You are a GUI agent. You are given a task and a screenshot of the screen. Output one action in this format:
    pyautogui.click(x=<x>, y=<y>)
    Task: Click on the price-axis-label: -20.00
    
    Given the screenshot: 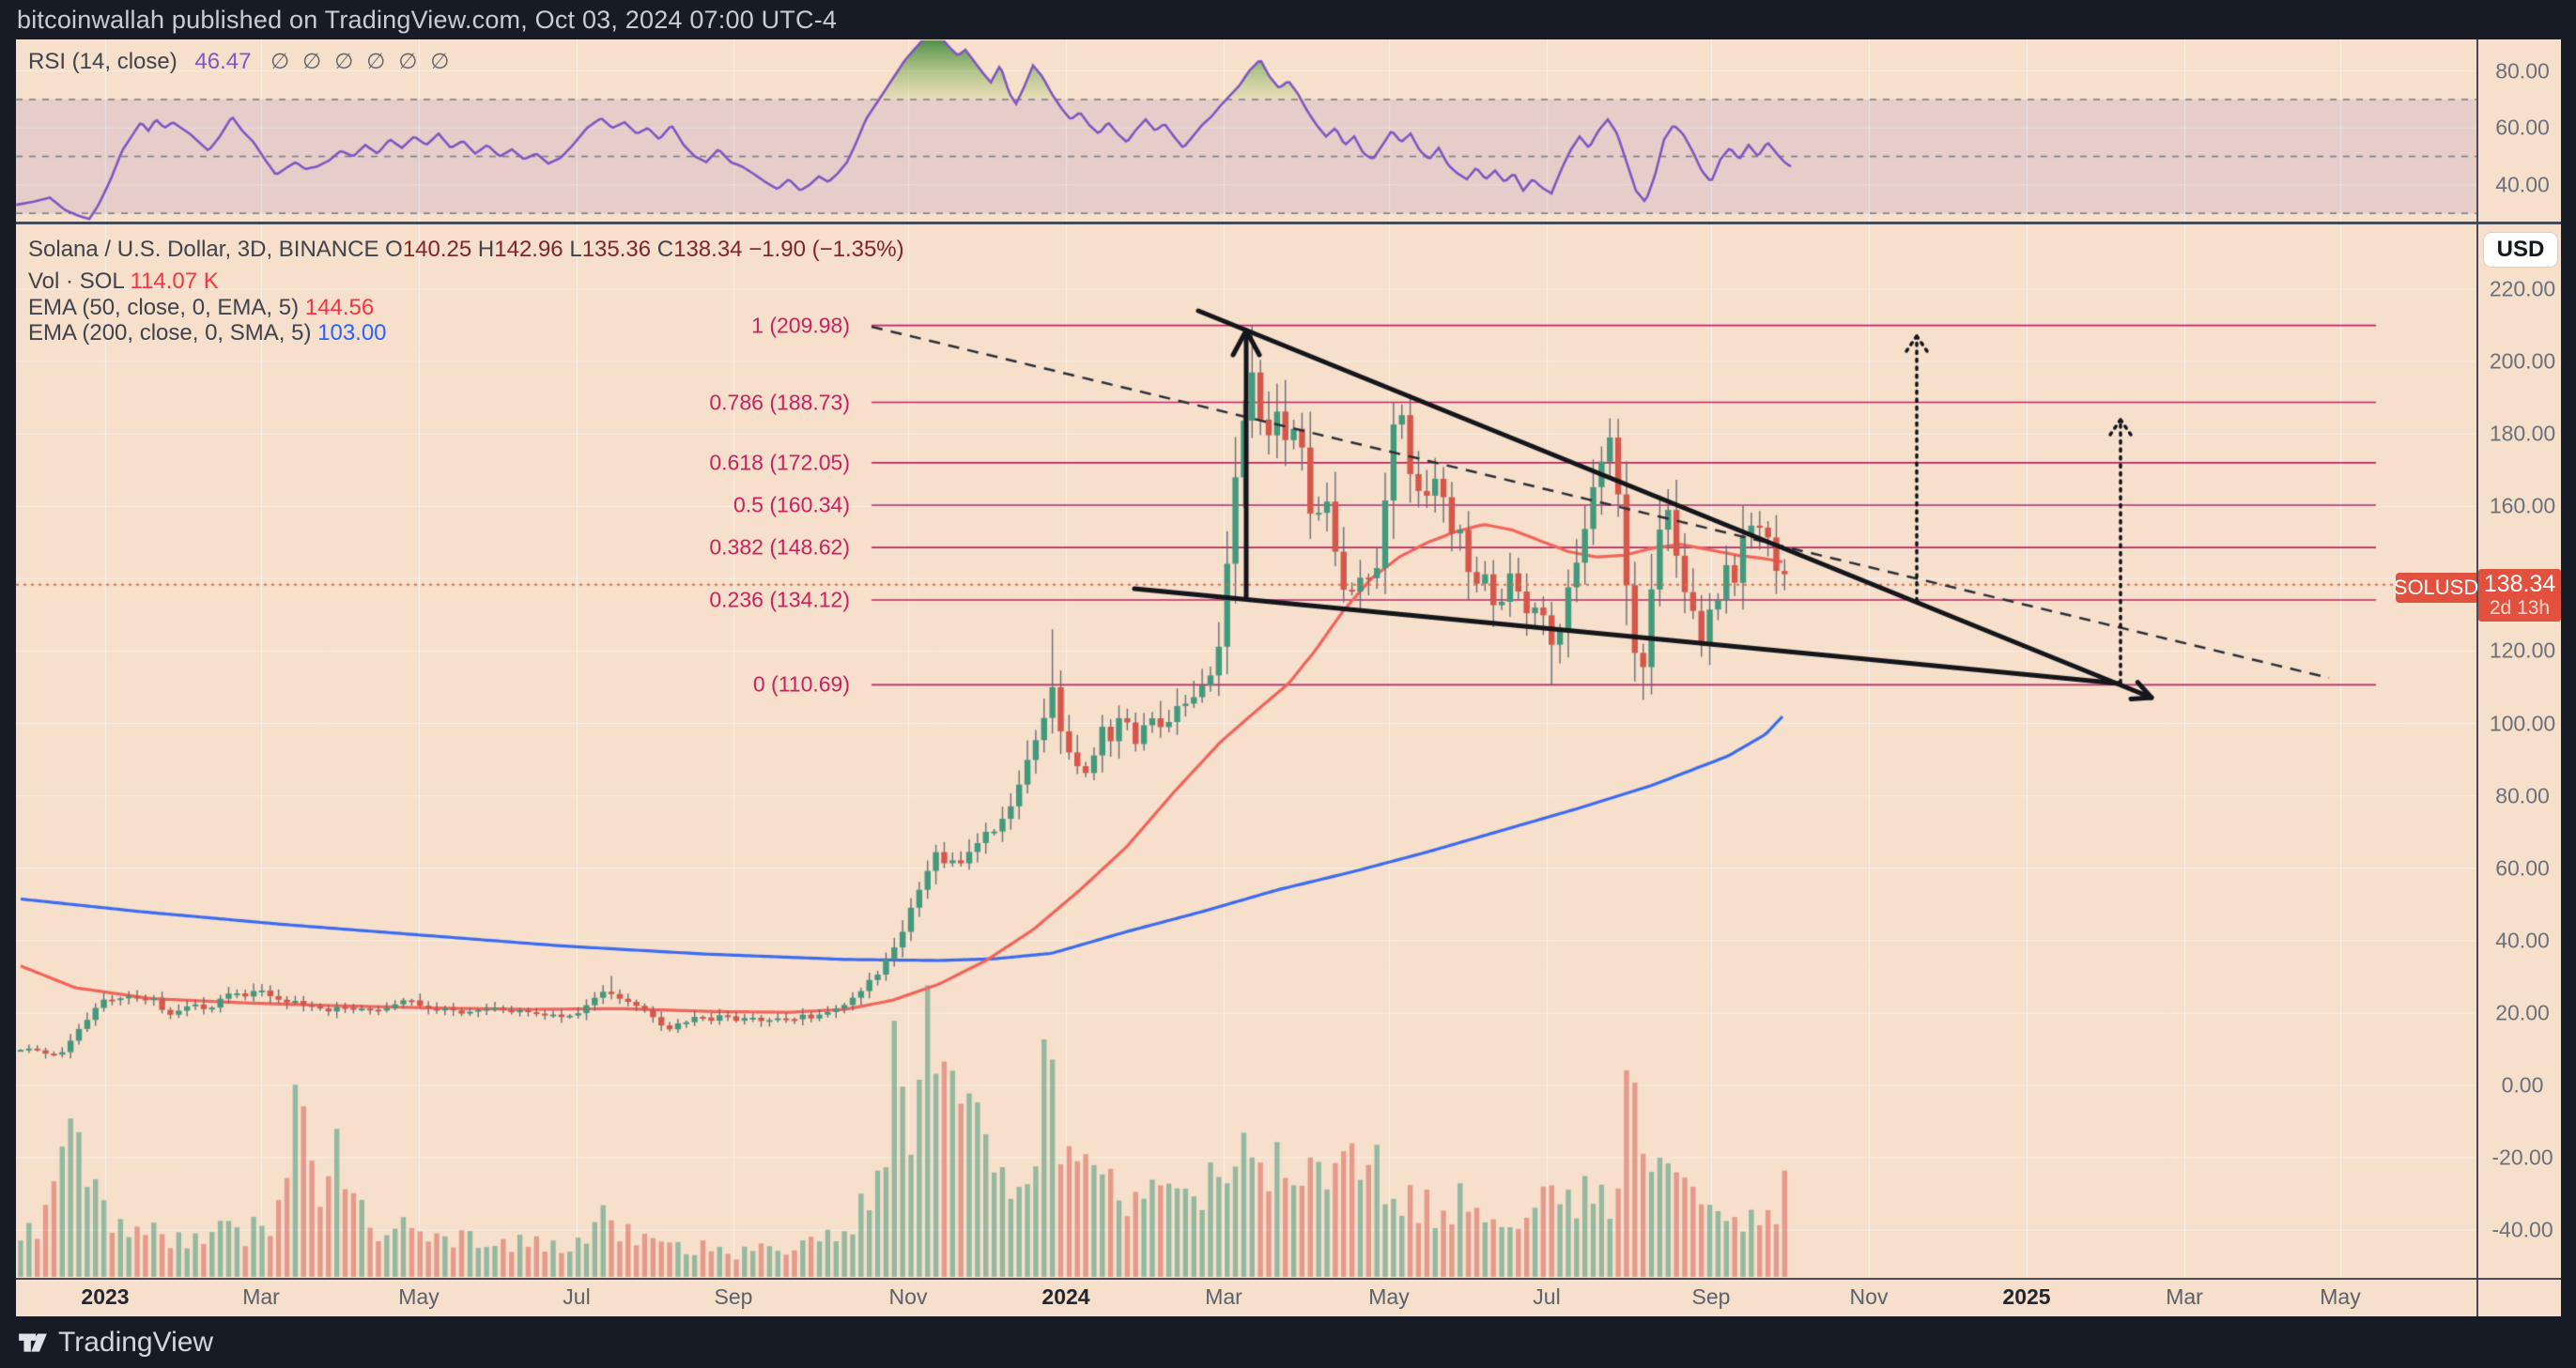 What is the action you would take?
    pyautogui.click(x=2522, y=1157)
    